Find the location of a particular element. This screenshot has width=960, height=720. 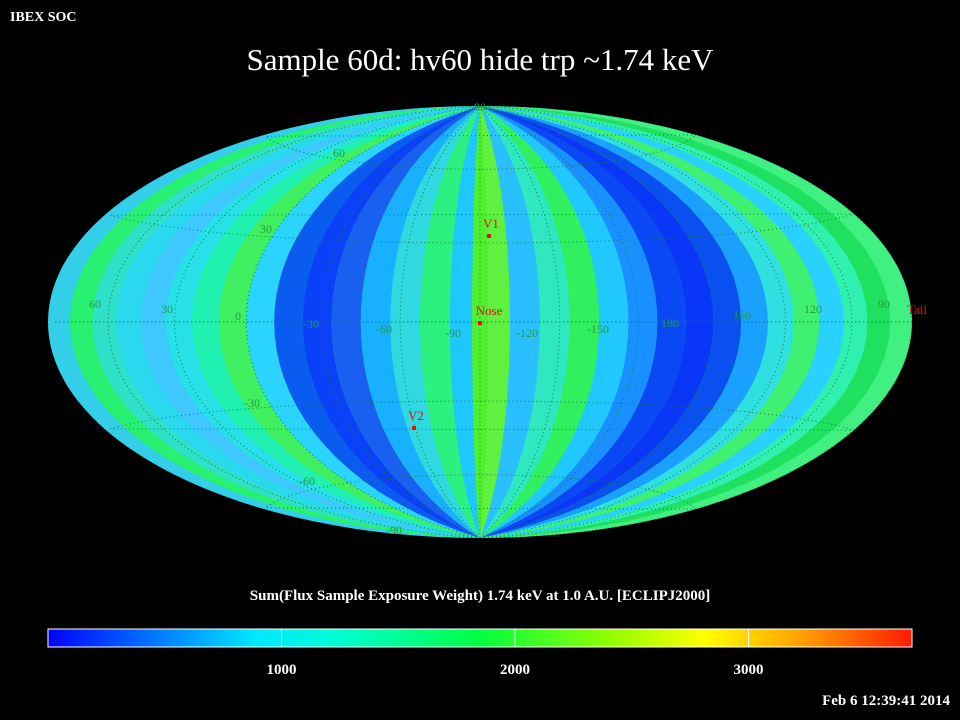

longitude-label: 30 is located at coordinates (167, 309).